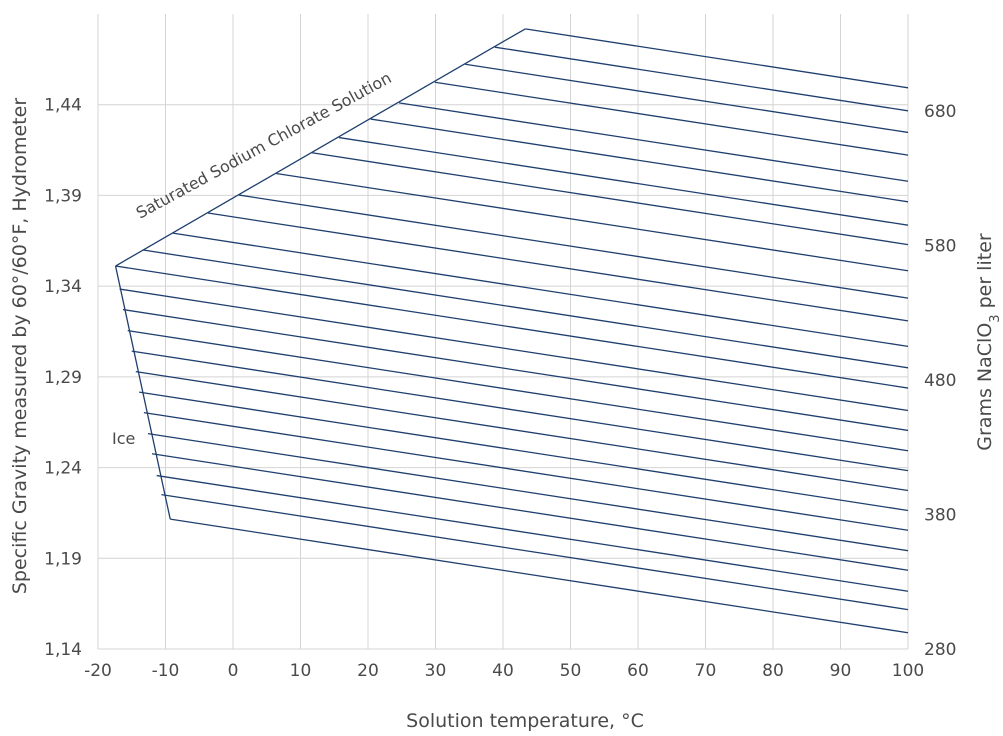 This screenshot has height=736, width=1003. What do you see at coordinates (841, 671) in the screenshot?
I see `x-tick-label: 90` at bounding box center [841, 671].